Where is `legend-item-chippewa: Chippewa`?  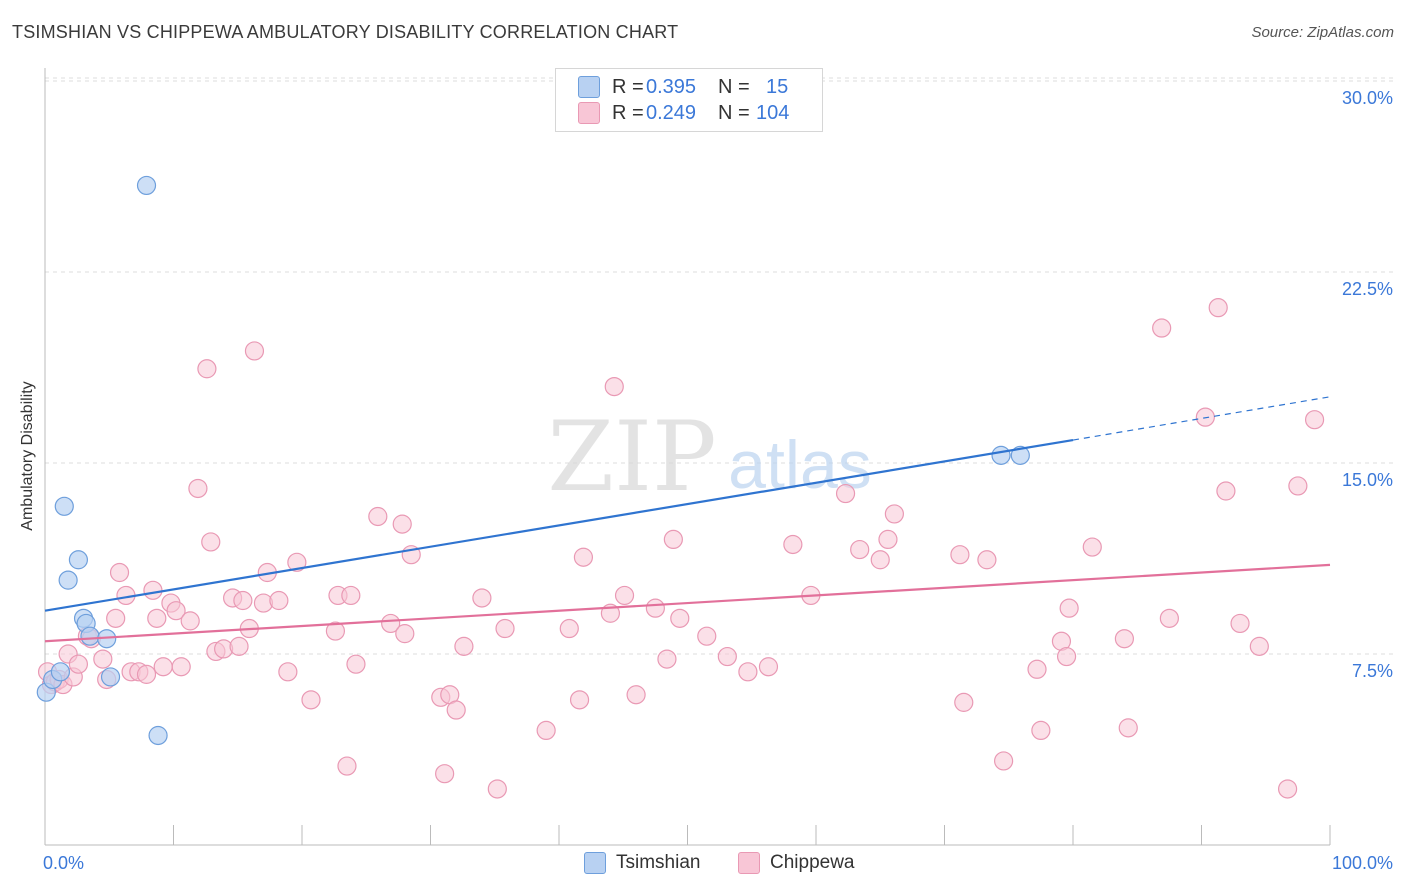
legend-item-chippewa: Chippewa is located at coordinates (796, 863).